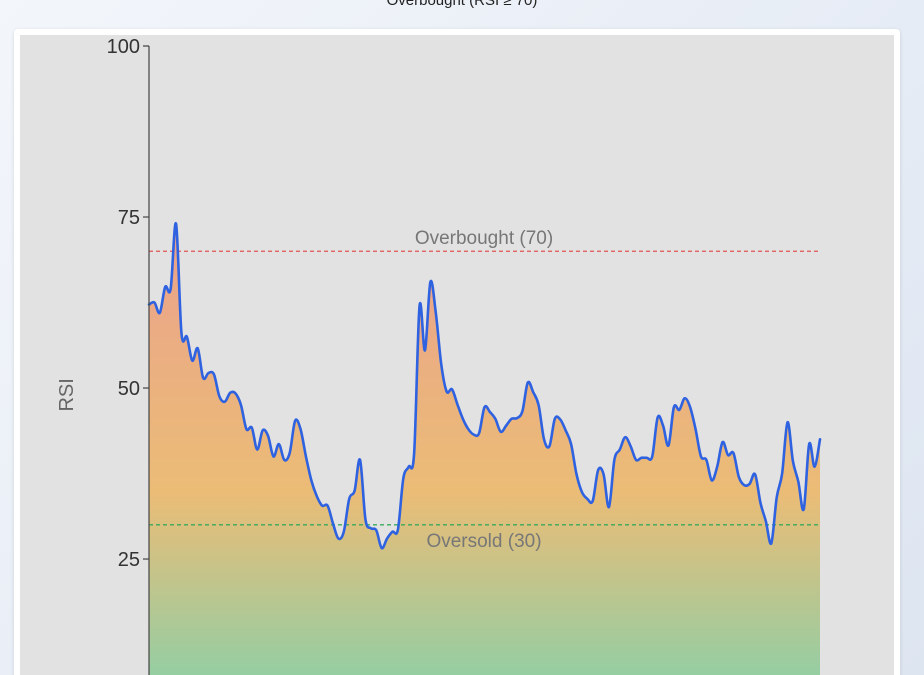  Describe the element at coordinates (129, 389) in the screenshot. I see `y-tick-label: 50` at that location.